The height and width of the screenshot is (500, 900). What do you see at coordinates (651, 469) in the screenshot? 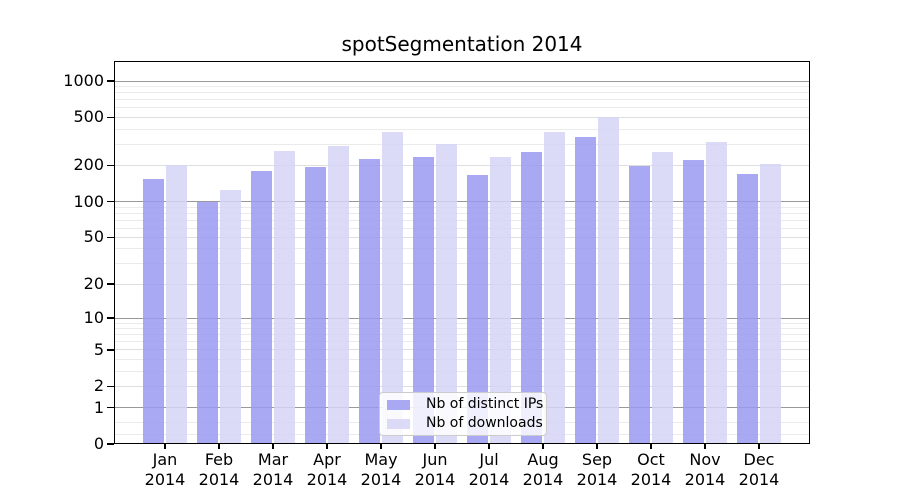
I see `x-tick-label: Oct 2014` at bounding box center [651, 469].